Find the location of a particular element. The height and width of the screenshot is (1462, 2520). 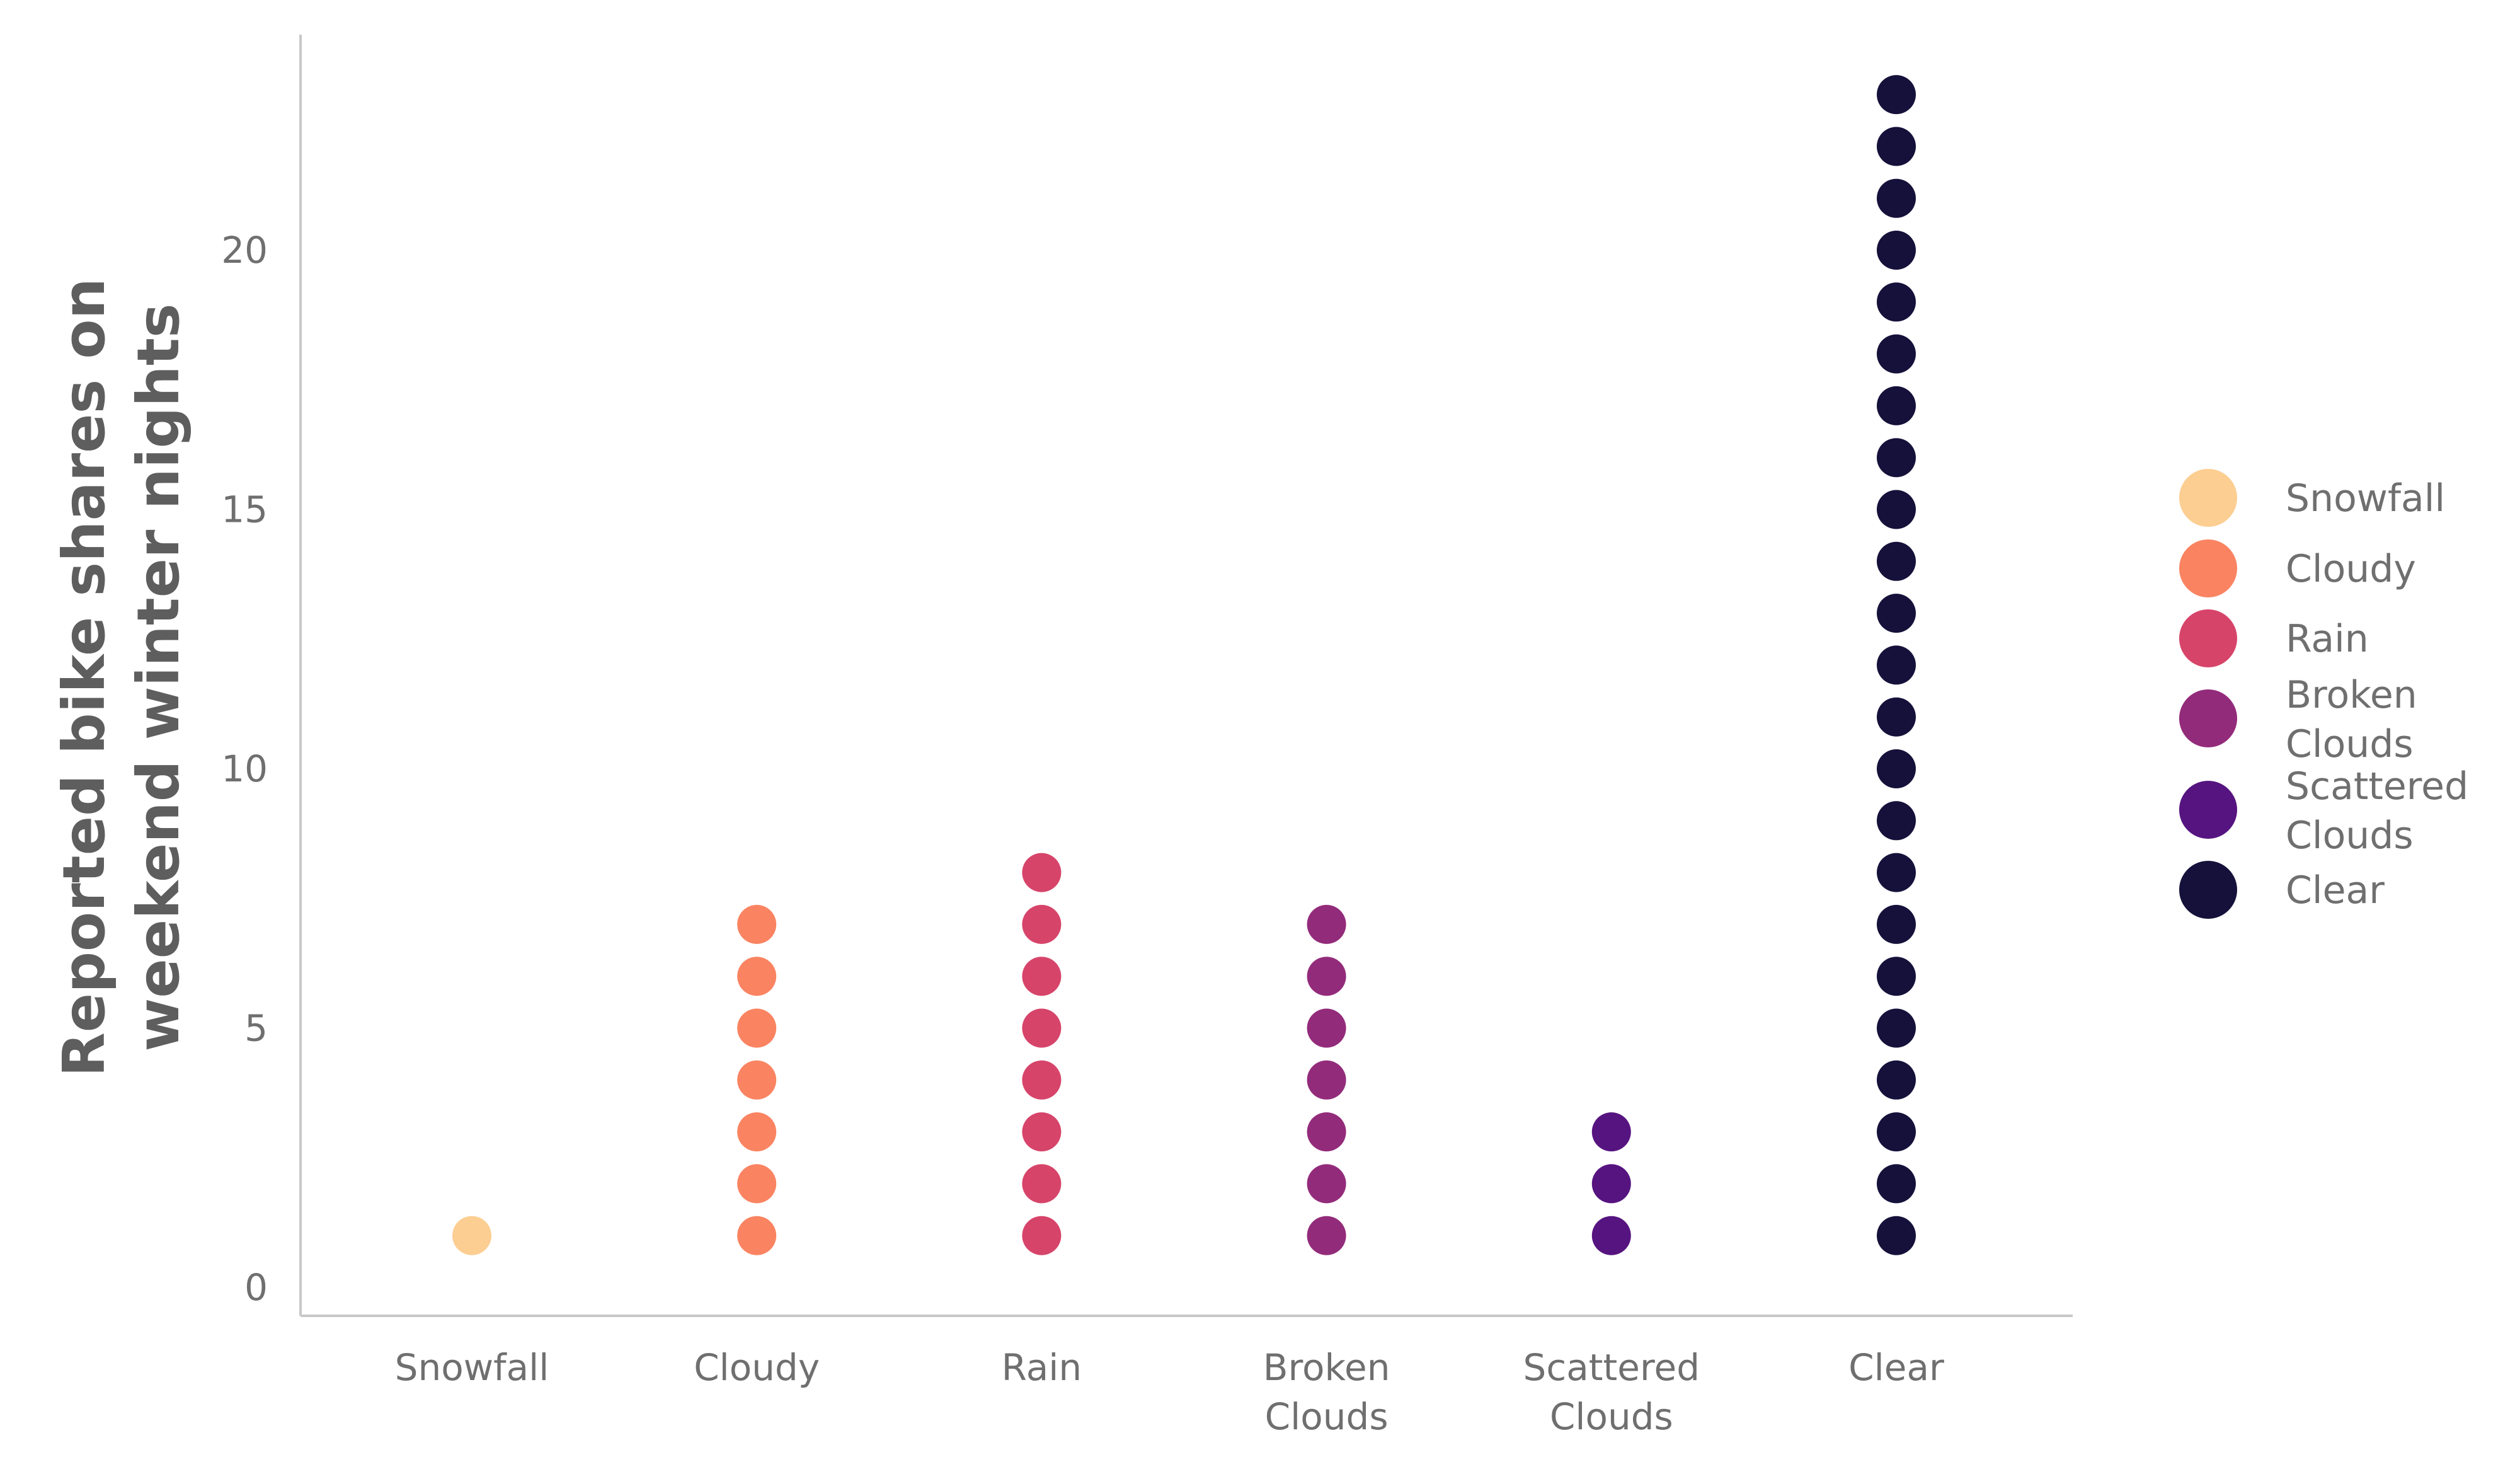

legend-swatch-rain is located at coordinates (2208, 638).